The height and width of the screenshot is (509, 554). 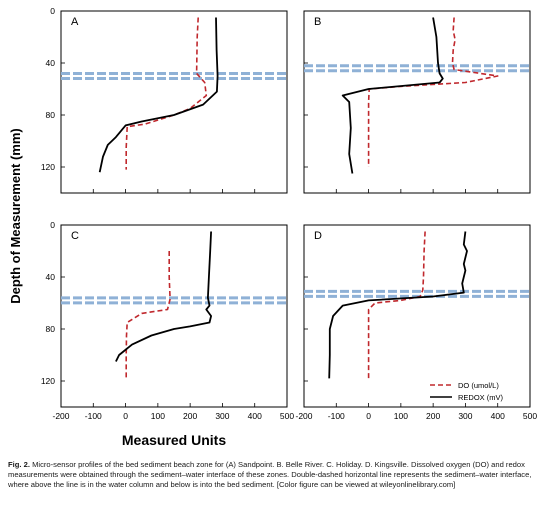 What do you see at coordinates (478, 385) in the screenshot?
I see `legend-entry: DO (umol/L)` at bounding box center [478, 385].